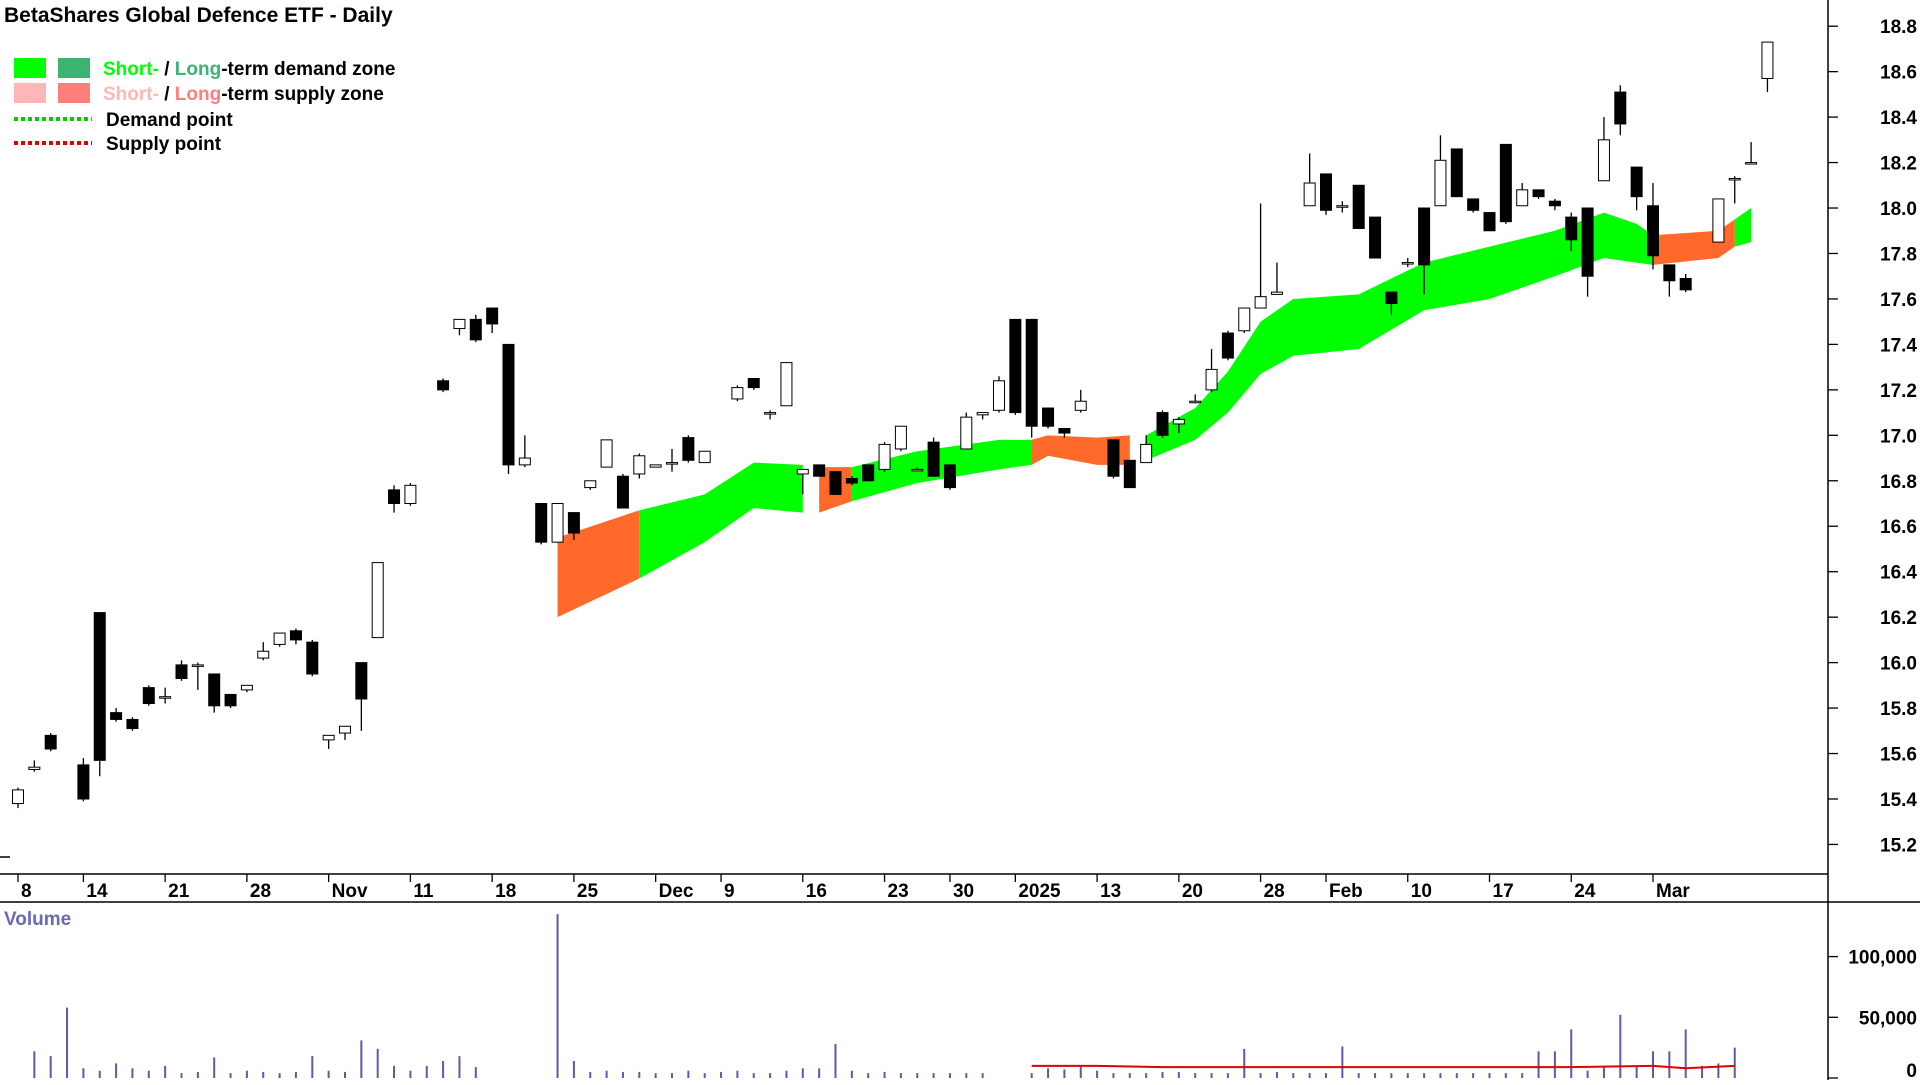 The height and width of the screenshot is (1085, 1920). I want to click on date-tick-label: 18, so click(505, 891).